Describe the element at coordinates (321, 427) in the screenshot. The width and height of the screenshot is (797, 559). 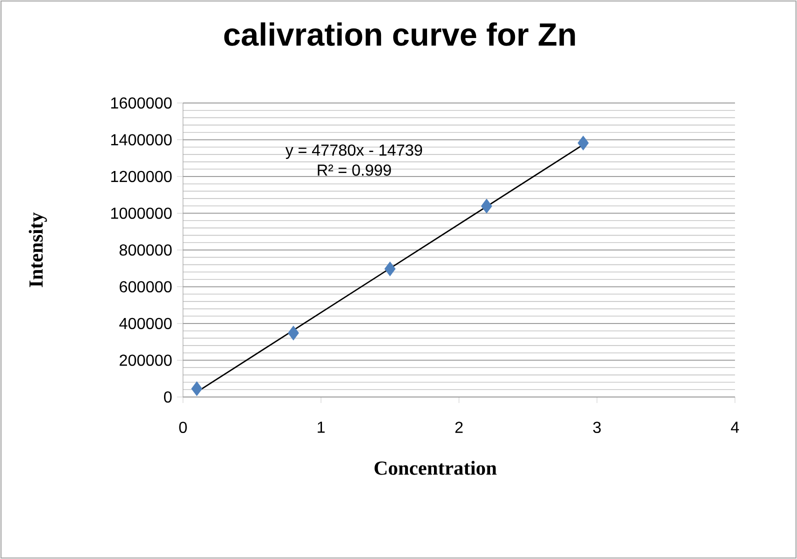
I see `x-tick-label: 1` at that location.